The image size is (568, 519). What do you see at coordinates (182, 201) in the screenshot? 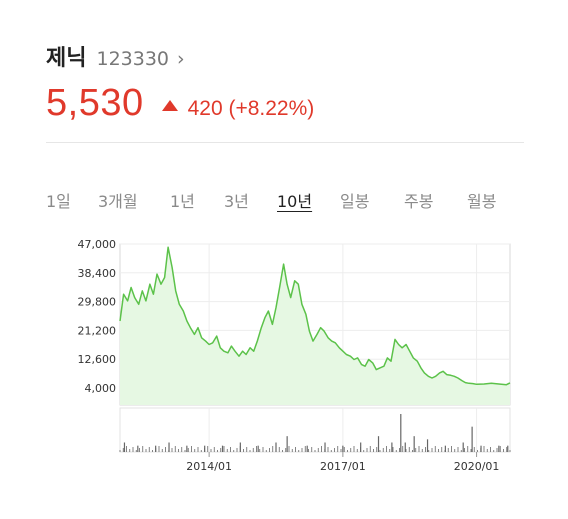
I see `tab-1year: 1년` at bounding box center [182, 201].